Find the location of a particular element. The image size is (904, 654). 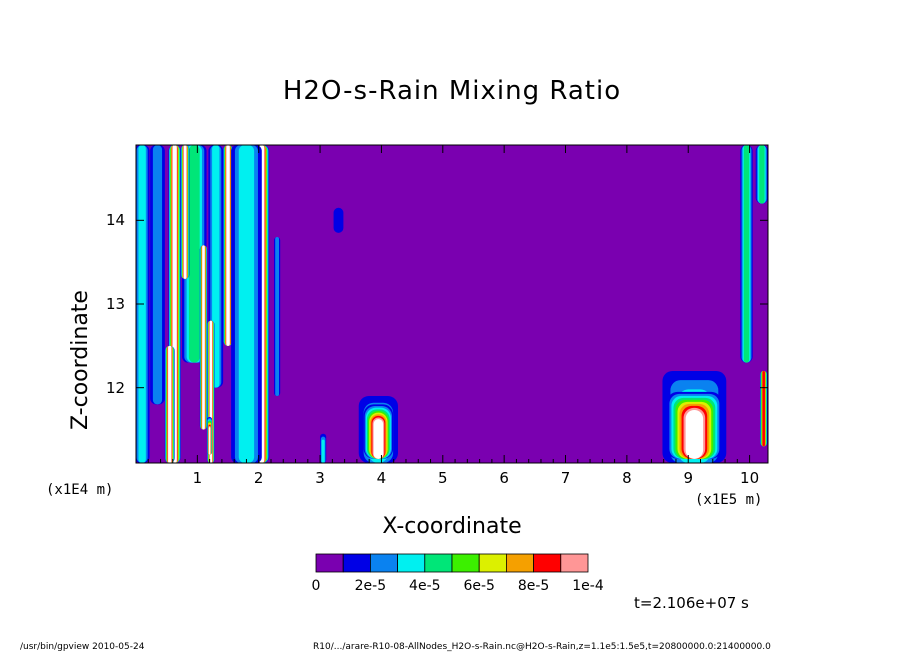

x-scale-label: (x1E5 m) is located at coordinates (729, 500).